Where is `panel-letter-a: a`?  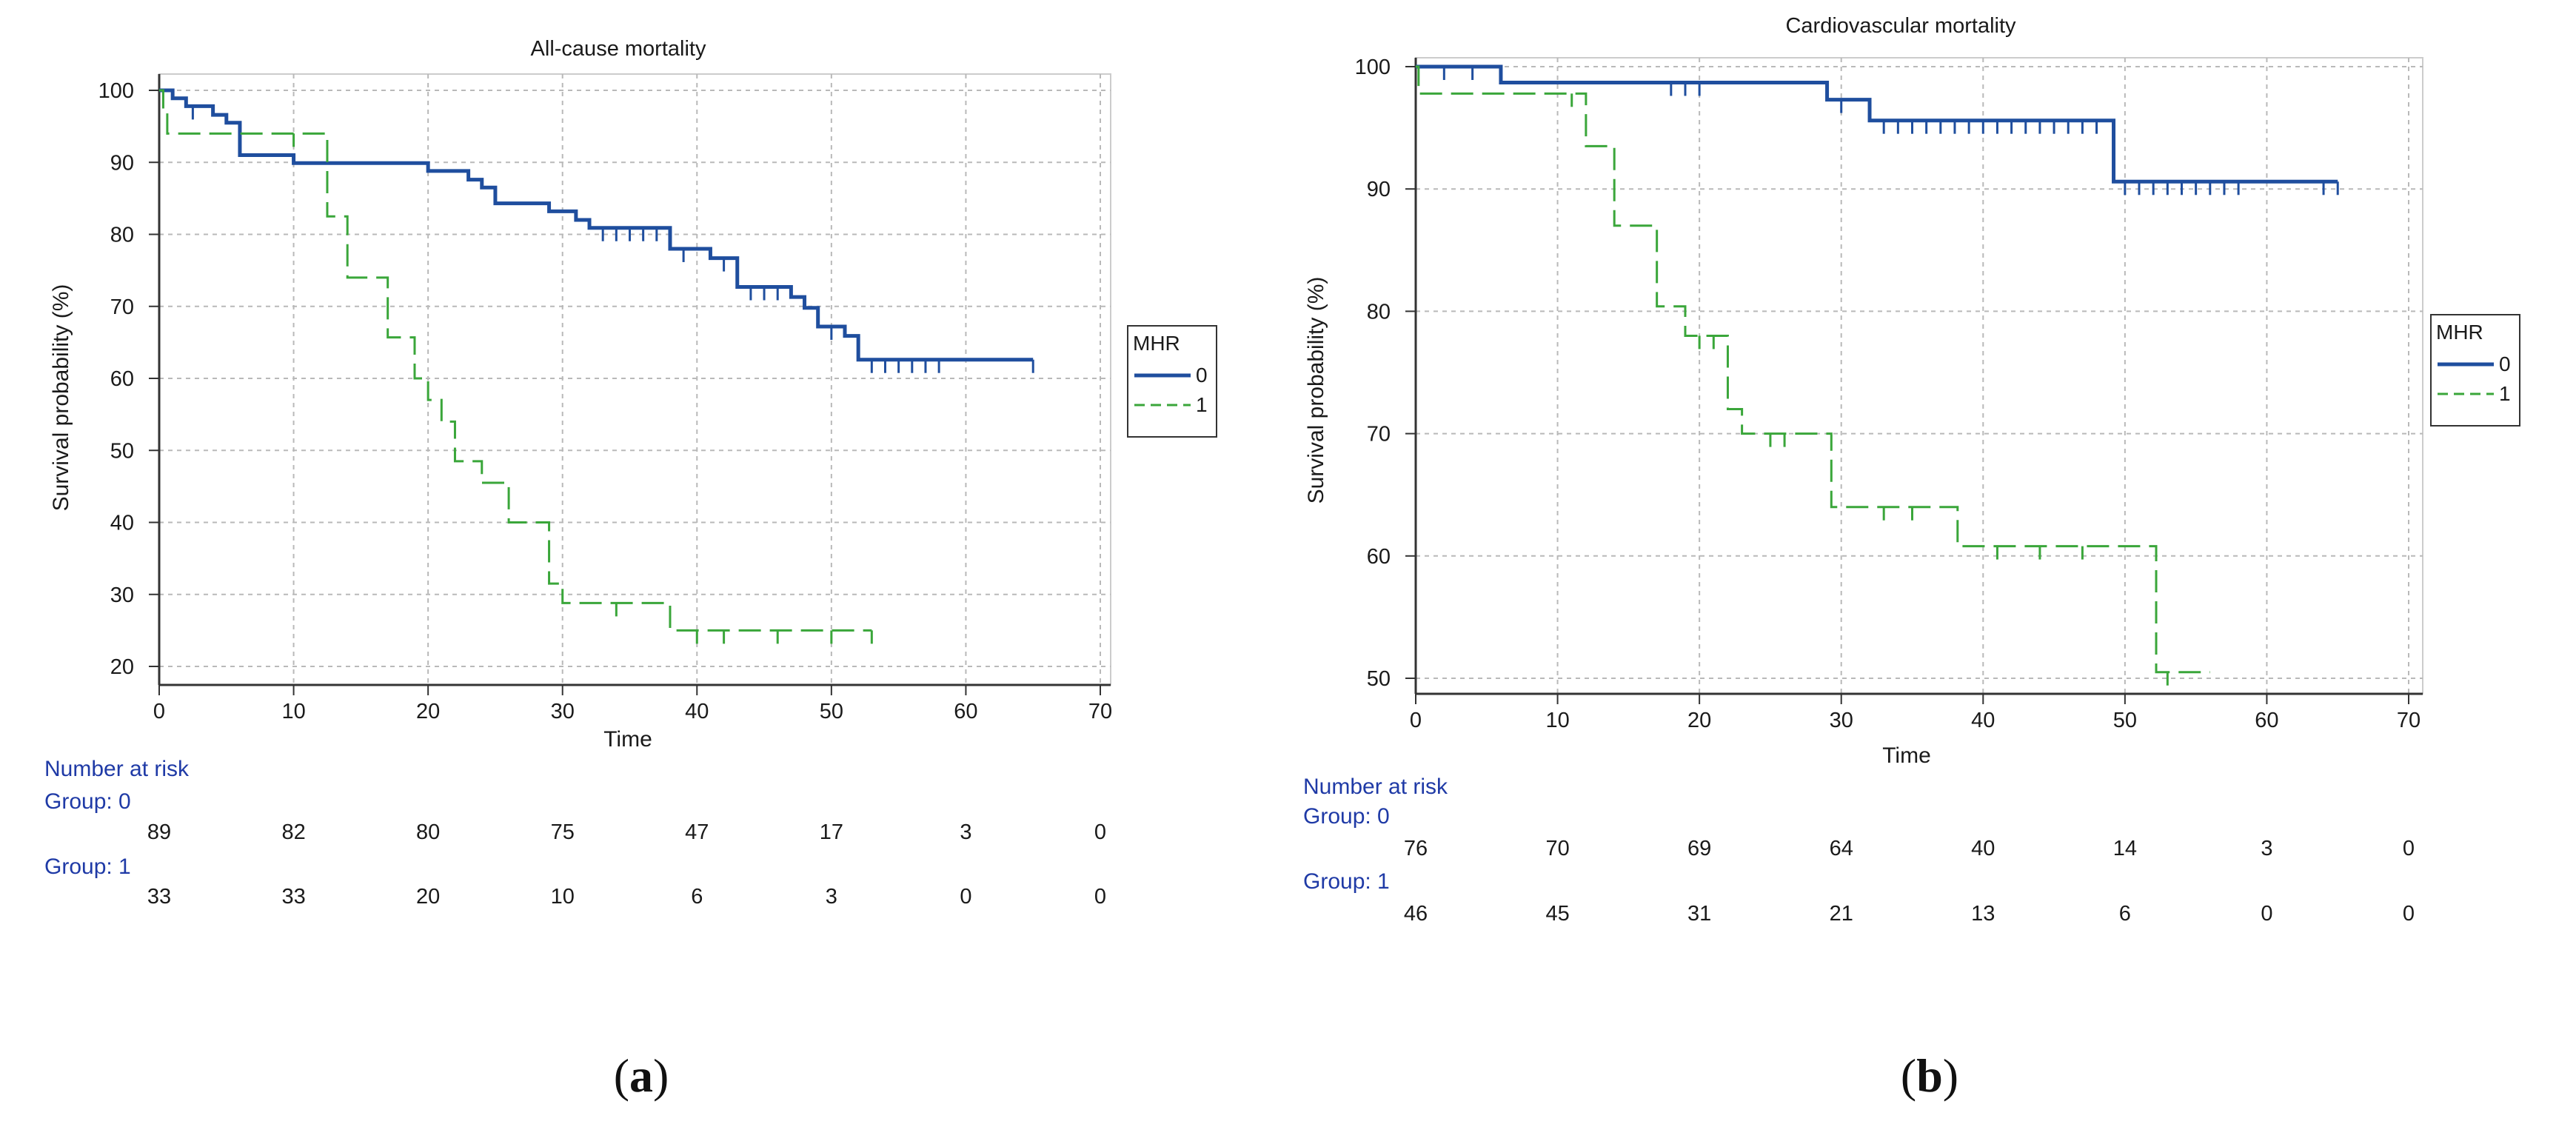
panel-letter-a: a is located at coordinates (641, 1075).